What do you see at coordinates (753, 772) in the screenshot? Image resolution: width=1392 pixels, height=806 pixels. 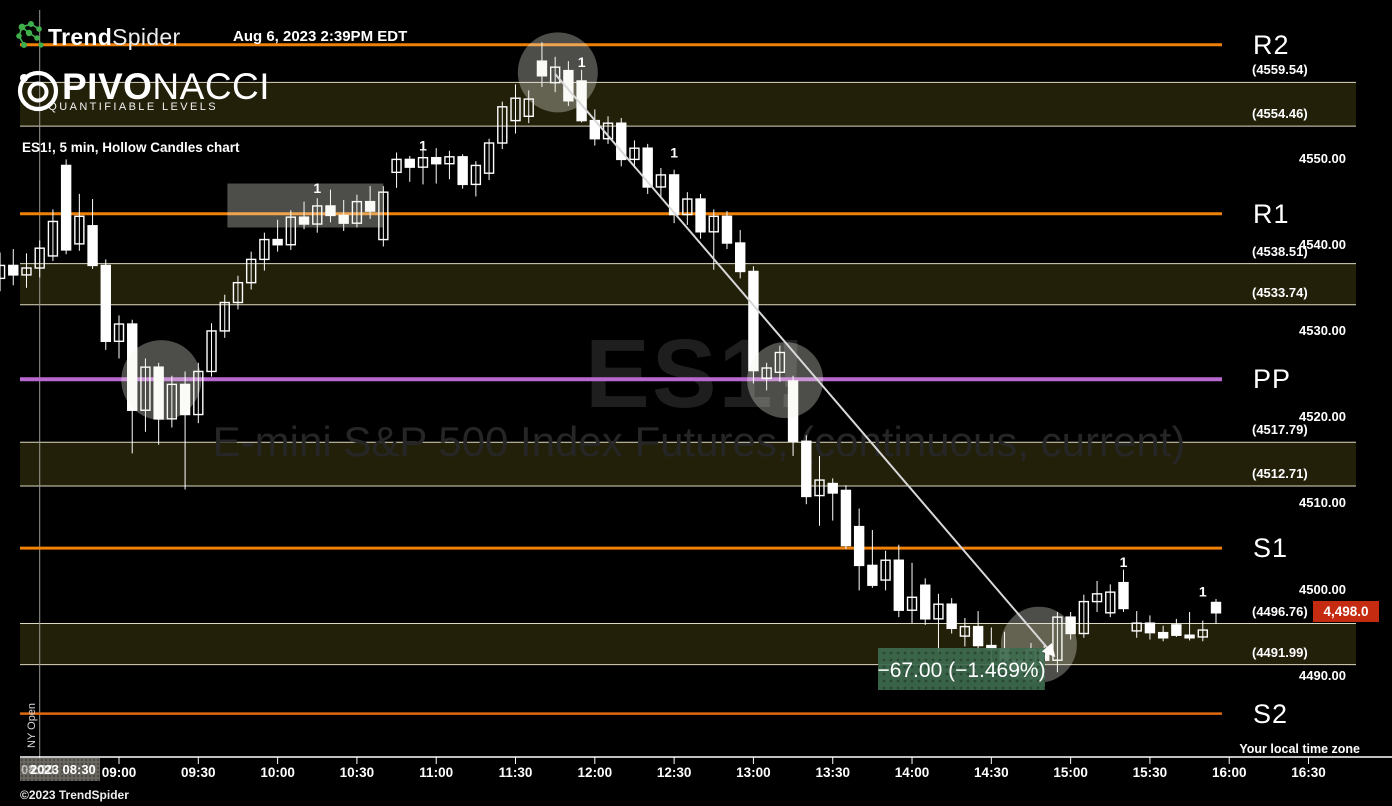 I see `x-tick-label: 13:00` at bounding box center [753, 772].